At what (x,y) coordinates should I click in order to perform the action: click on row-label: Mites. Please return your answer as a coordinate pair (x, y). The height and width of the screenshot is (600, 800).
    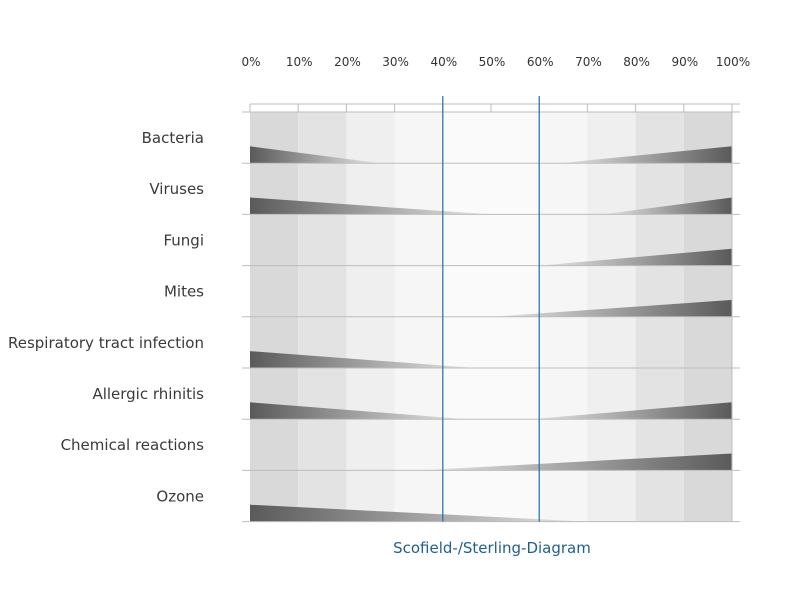
    Looking at the image, I should click on (184, 292).